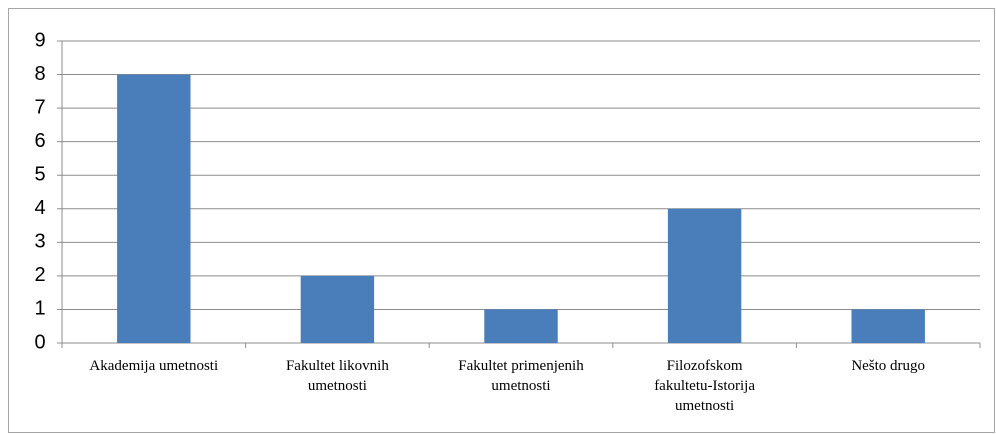  Describe the element at coordinates (39, 141) in the screenshot. I see `y-tick-label: 6` at that location.